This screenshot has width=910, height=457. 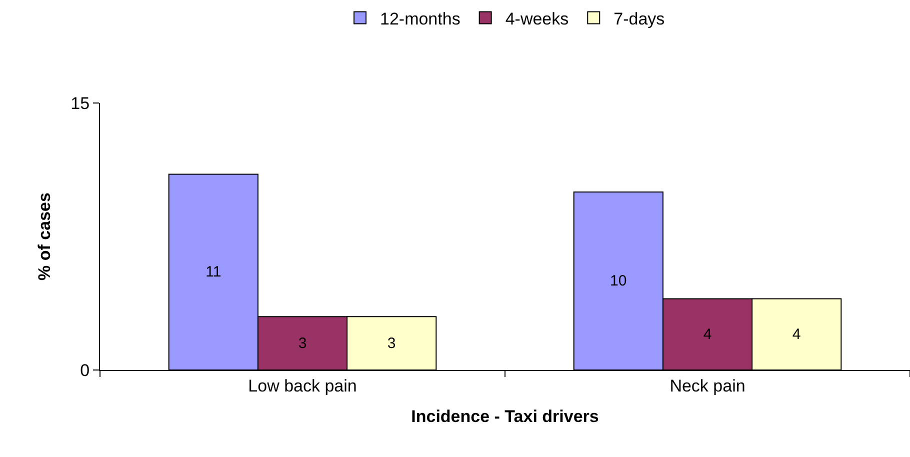 I want to click on legend-label: 4-weeks, so click(x=537, y=18).